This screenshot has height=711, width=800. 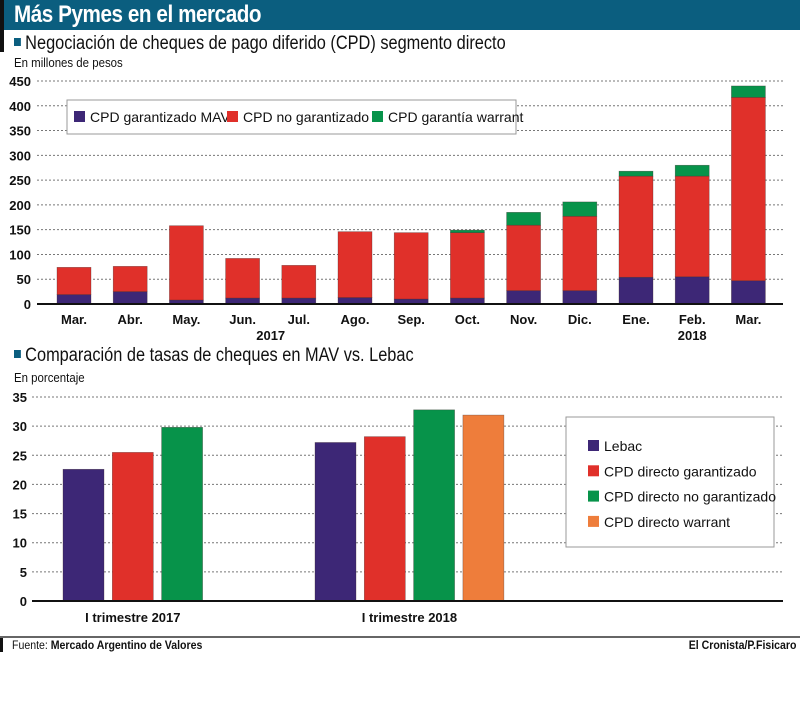 What do you see at coordinates (400, 15) in the screenshot?
I see `header-bar` at bounding box center [400, 15].